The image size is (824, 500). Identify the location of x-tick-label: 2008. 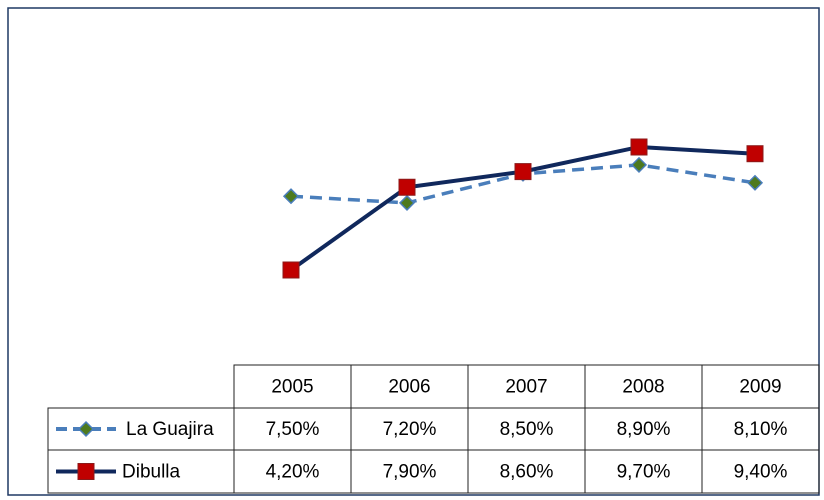
(643, 387).